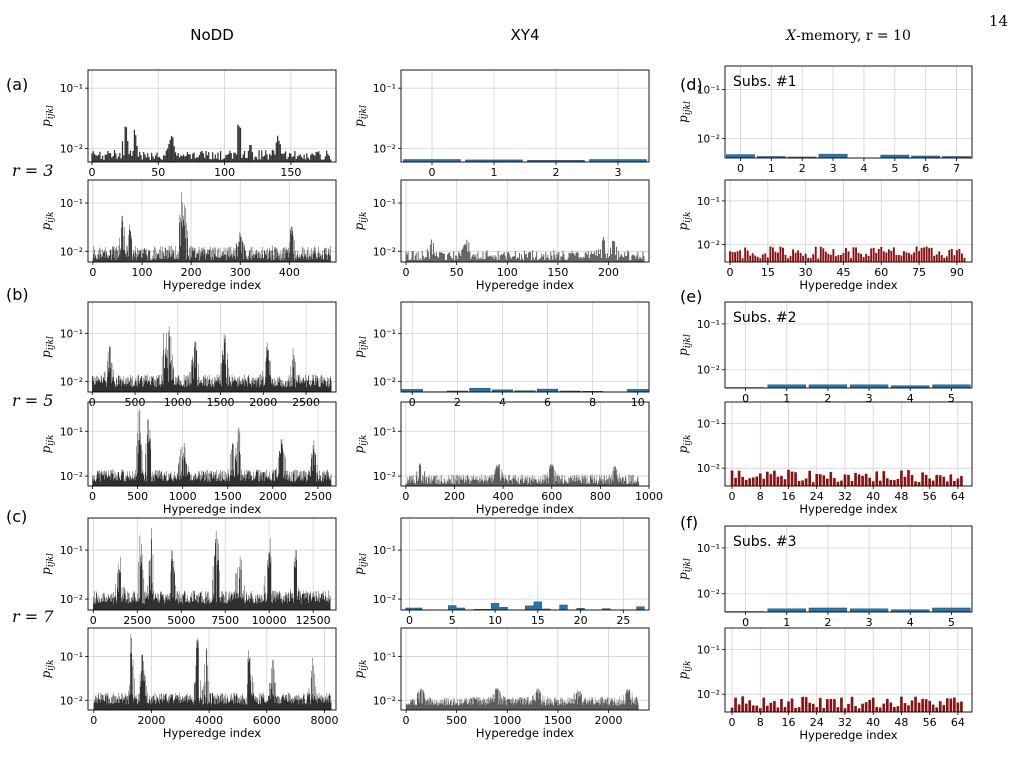  Describe the element at coordinates (142, 272) in the screenshot. I see `x-tick-label: 100` at that location.